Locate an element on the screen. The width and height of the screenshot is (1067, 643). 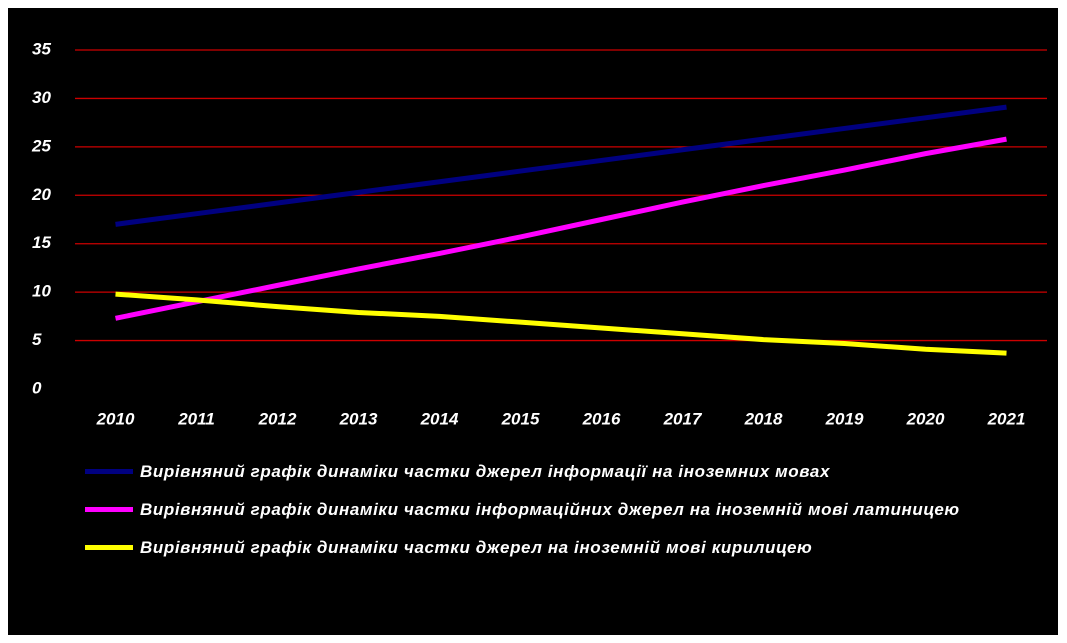
y-tick-label: 10 is located at coordinates (41, 291).